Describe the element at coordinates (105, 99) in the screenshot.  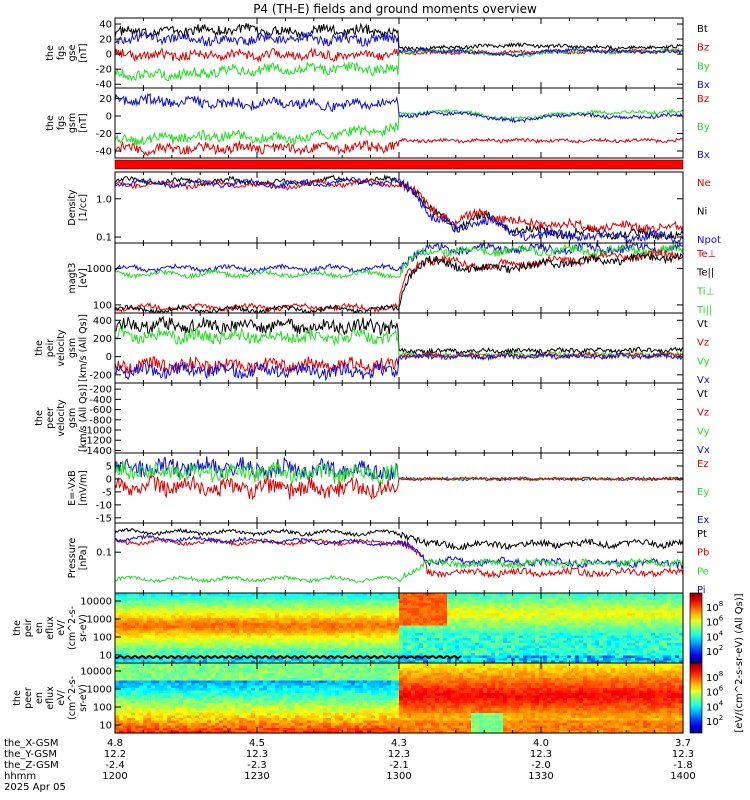
I see `y-tick-label: 20` at that location.